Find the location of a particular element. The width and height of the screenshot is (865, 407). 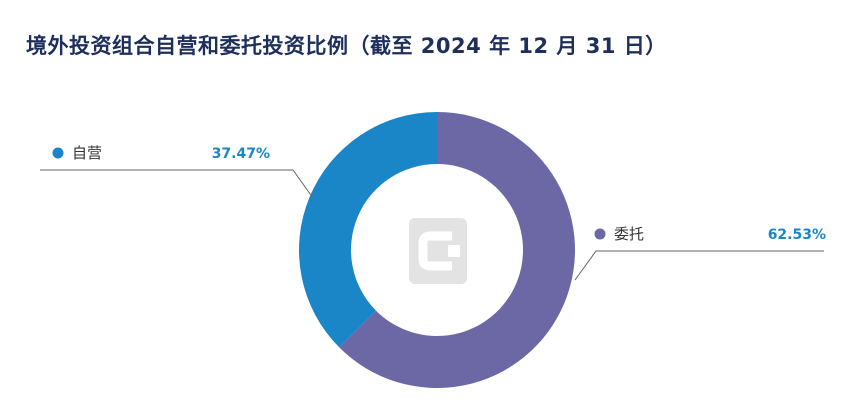

slice-value-entrusted: 62.53% is located at coordinates (797, 235).